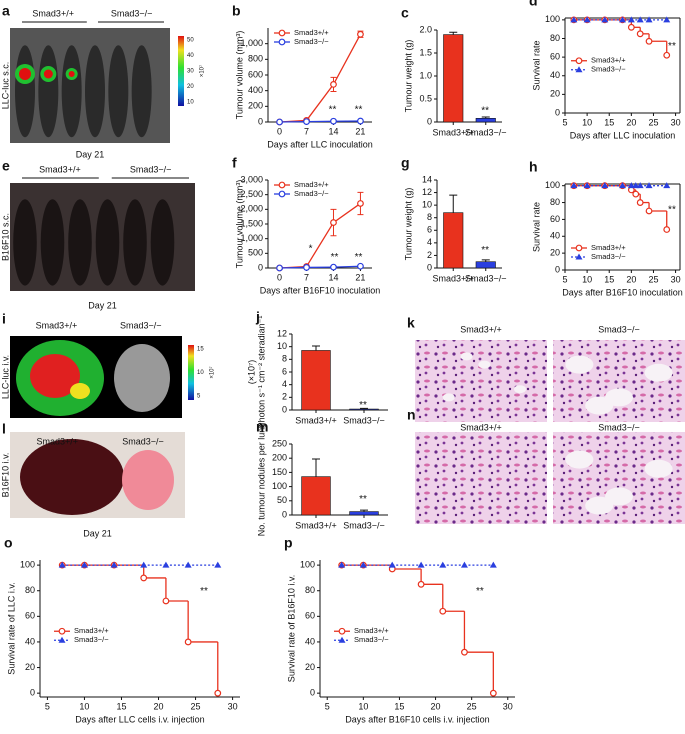 This screenshot has height=734, width=685. I want to click on y-tick-label: 40, so click(555, 75).